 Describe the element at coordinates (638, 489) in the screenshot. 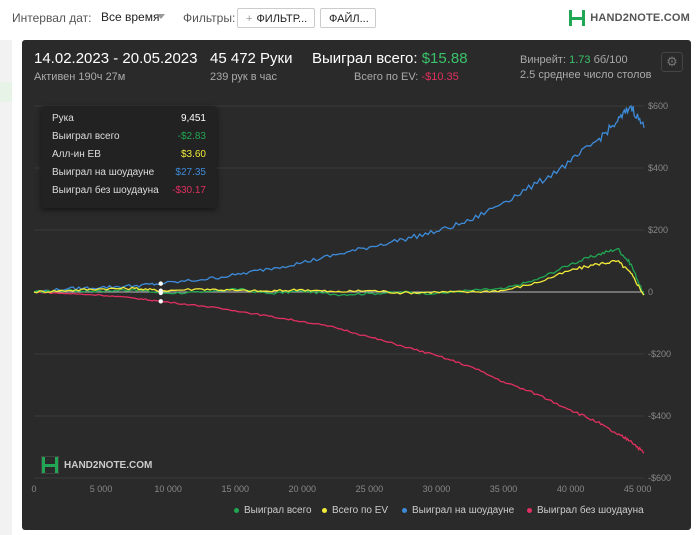

I see `x-tick-label: 45 000` at that location.